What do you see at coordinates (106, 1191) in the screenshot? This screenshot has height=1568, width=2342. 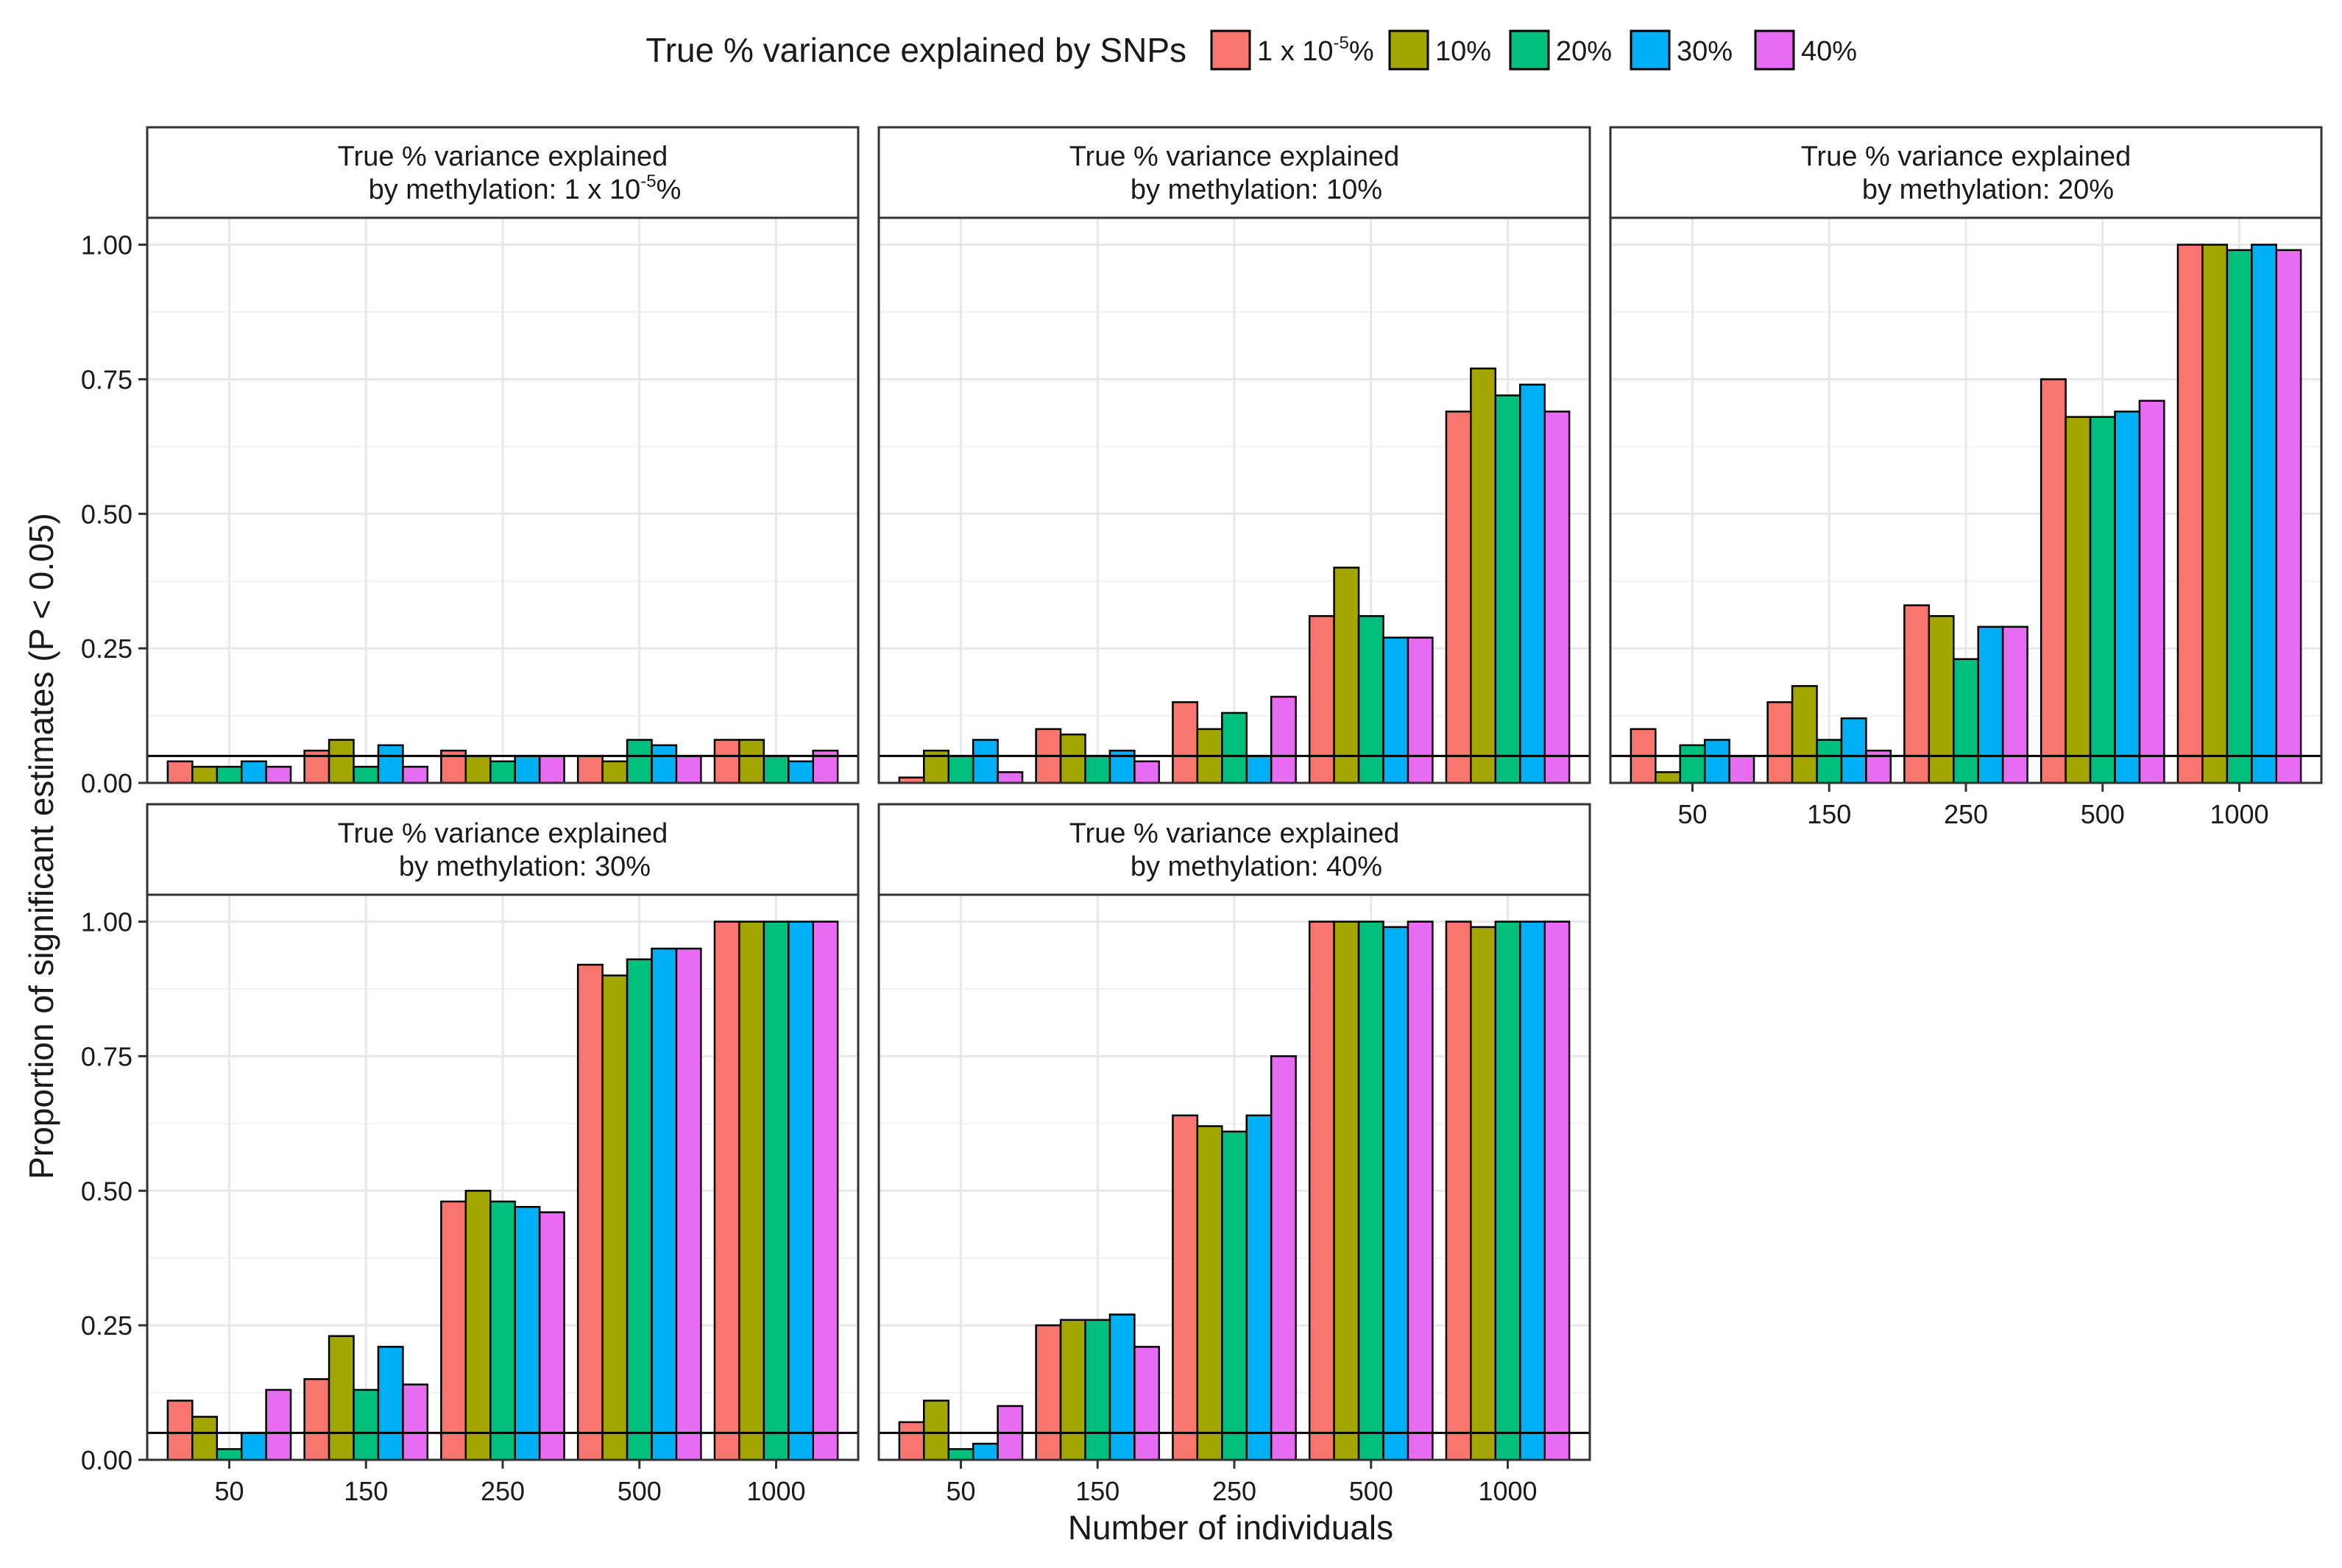 I see `y-tick-label: 0.50` at bounding box center [106, 1191].